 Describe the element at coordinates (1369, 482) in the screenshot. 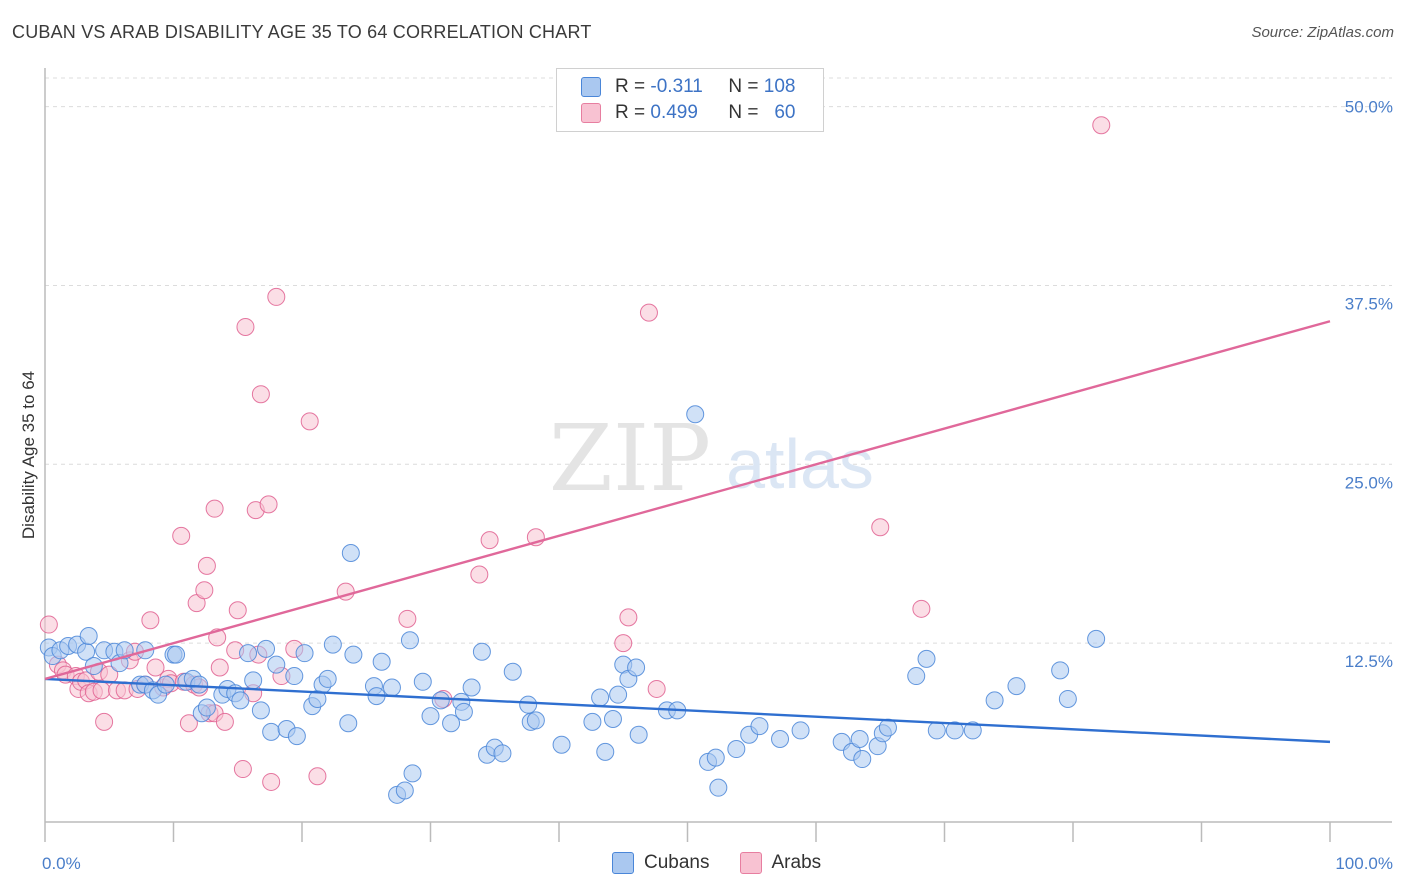

I see `y-tick-label: 25.0%` at that location.